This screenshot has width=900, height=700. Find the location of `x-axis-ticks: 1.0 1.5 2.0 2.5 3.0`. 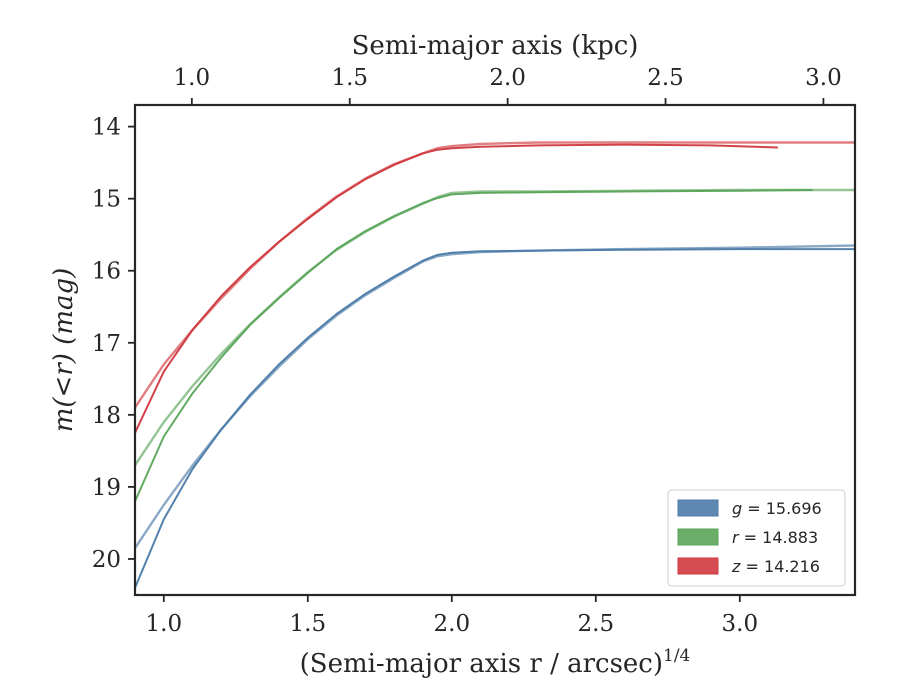

x-axis-ticks: 1.0 1.5 2.0 2.5 3.0 is located at coordinates (452, 616).